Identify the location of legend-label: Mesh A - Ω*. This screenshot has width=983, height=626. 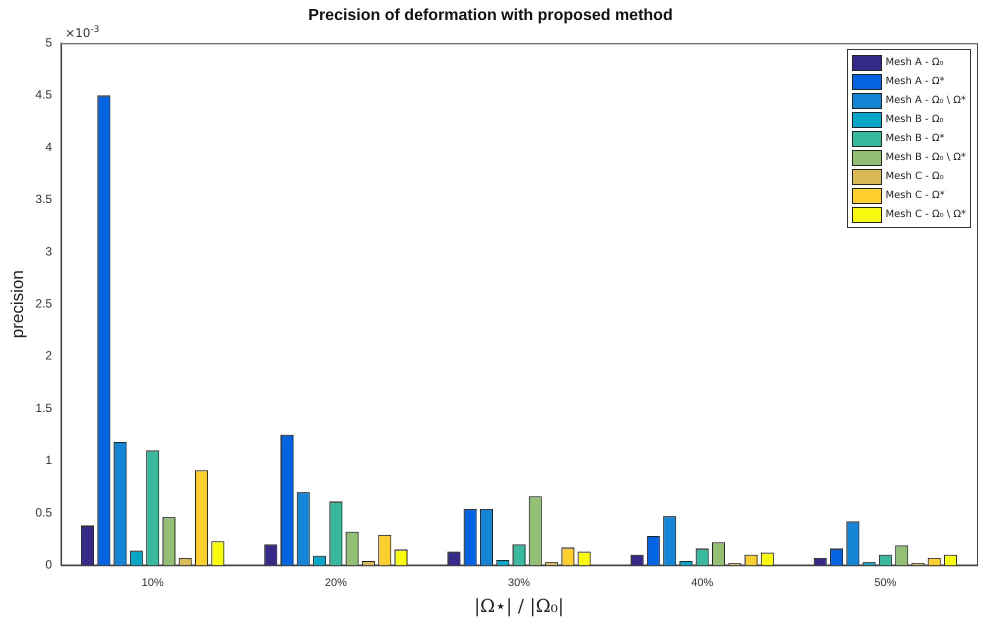
(915, 82).